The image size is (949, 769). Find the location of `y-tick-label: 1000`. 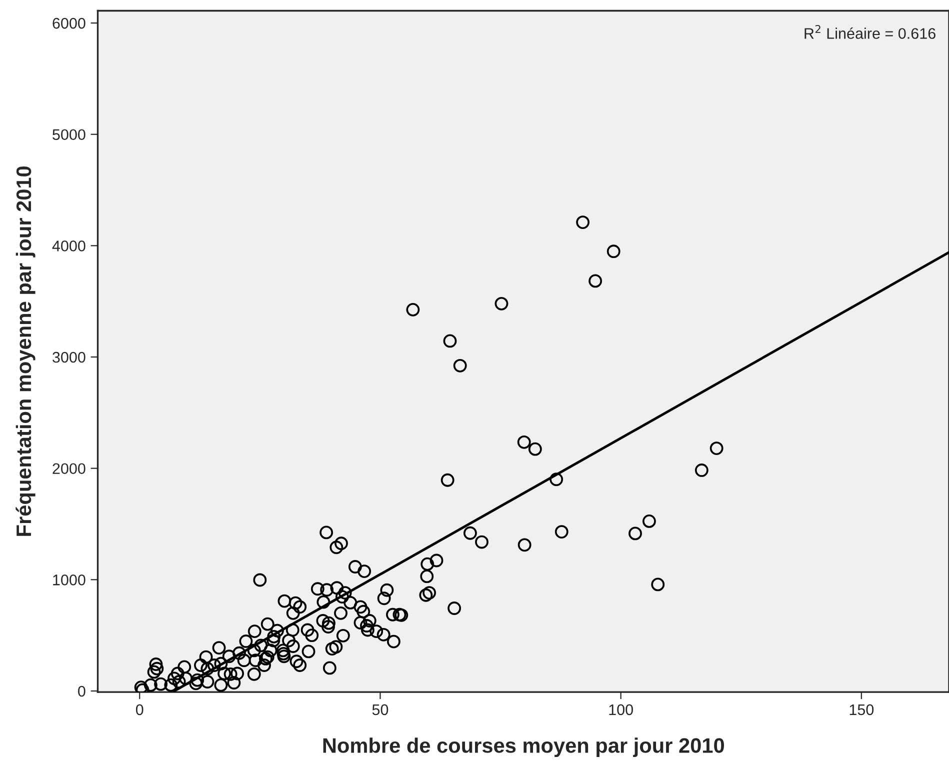

y-tick-label: 1000 is located at coordinates (69, 580).